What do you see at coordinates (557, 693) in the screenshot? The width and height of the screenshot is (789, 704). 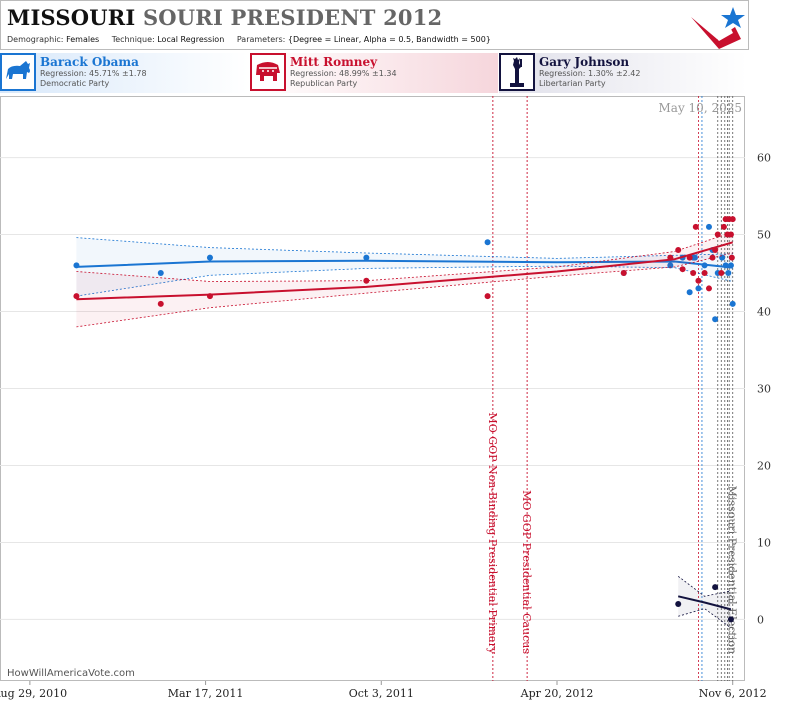 I see `x-tick-label: Apr 20, 2012` at bounding box center [557, 693].